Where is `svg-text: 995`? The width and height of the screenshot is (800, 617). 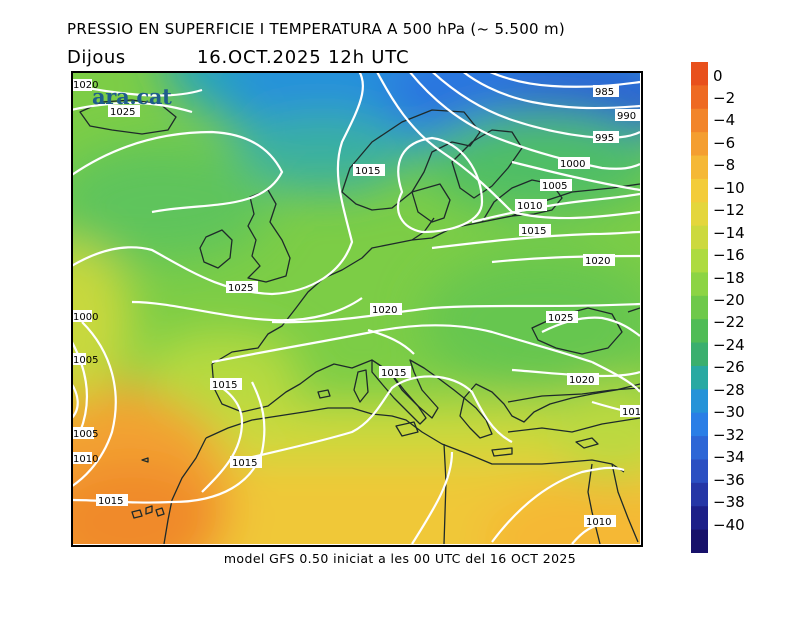
svg-text: 995 is located at coordinates (604, 138).